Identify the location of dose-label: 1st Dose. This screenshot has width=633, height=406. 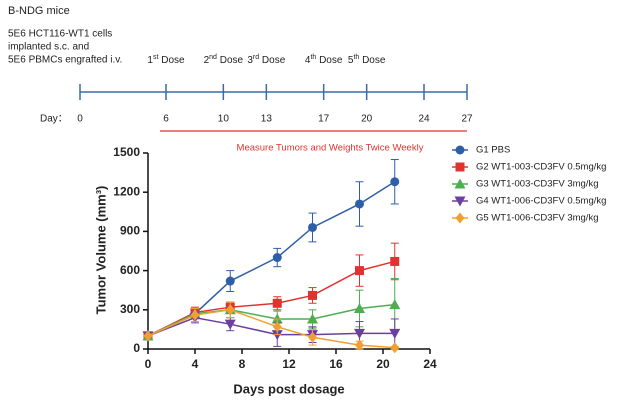
(166, 60).